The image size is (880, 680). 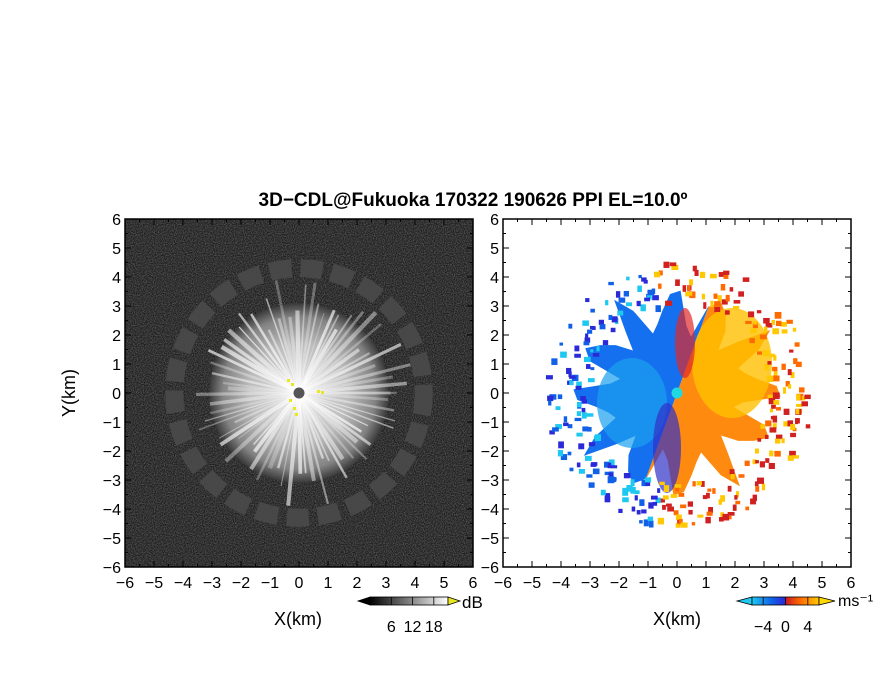 I want to click on reflectivity-colorbar-ticks: 6 12 18, so click(x=415, y=616).